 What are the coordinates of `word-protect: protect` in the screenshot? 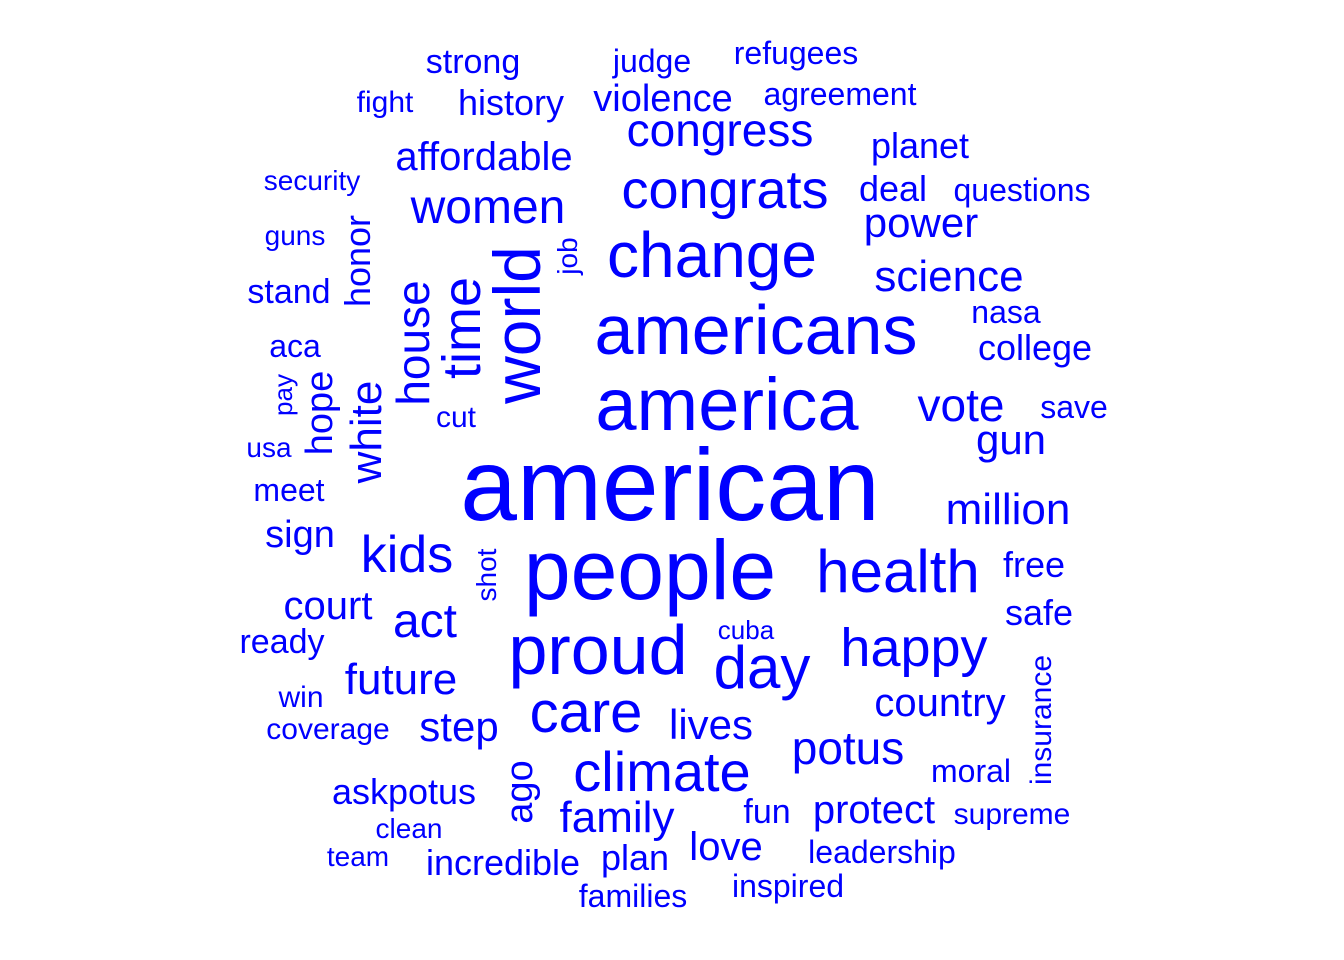 It's located at (874, 810).